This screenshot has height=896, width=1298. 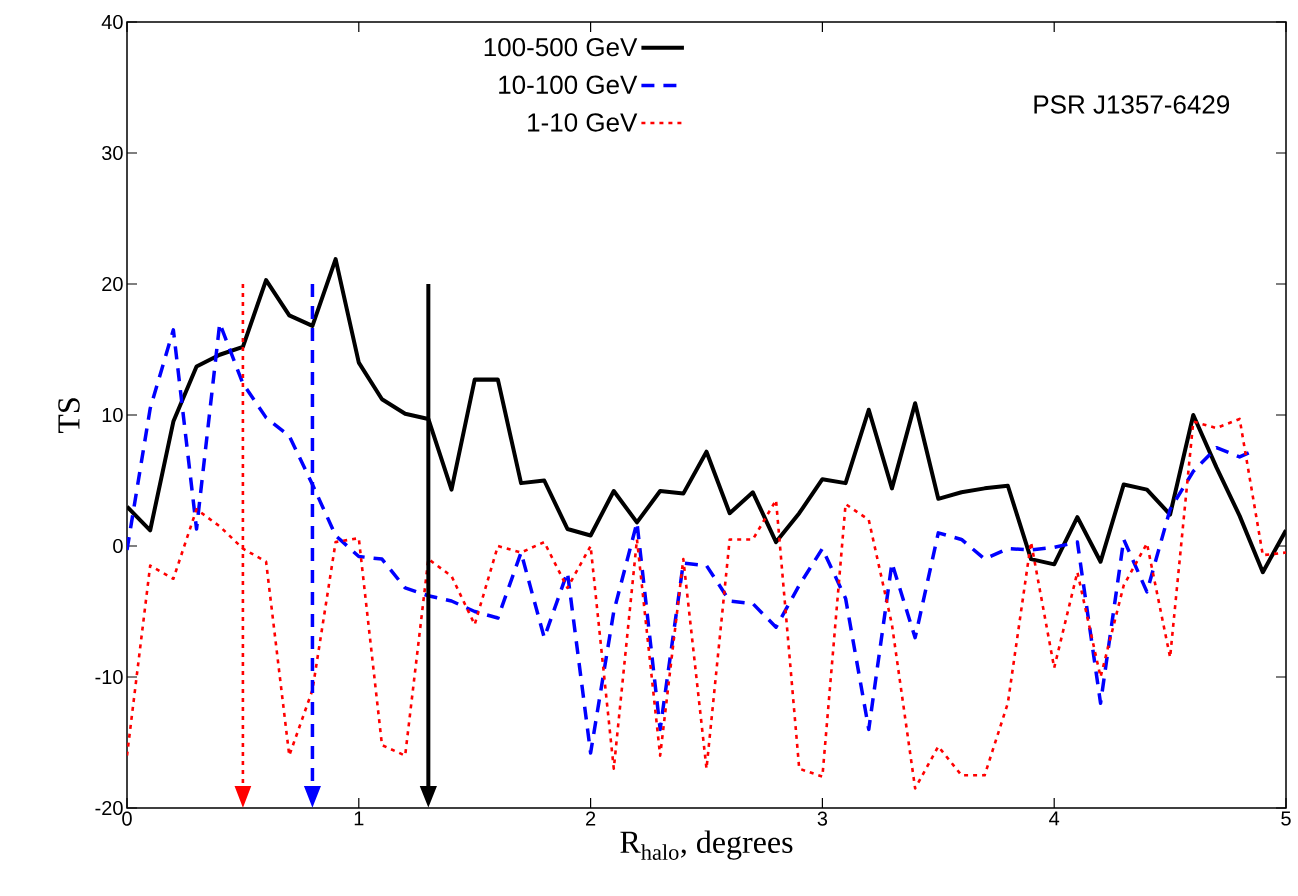 I want to click on legend-label: 10-100 GeV, so click(x=568, y=84).